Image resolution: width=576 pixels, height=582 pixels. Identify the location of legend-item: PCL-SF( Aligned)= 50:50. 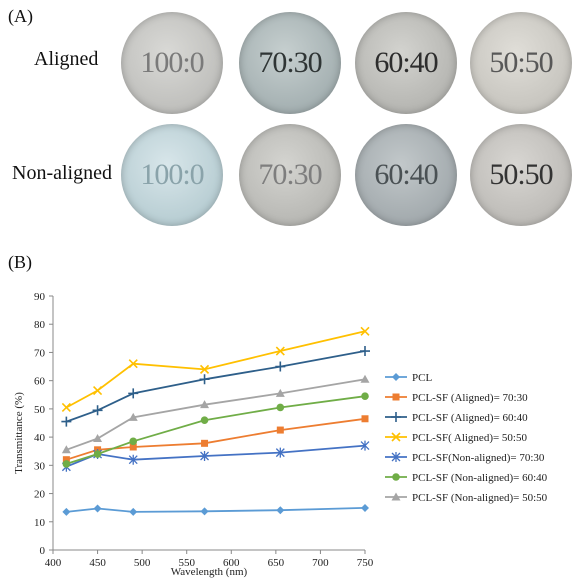
(456, 438).